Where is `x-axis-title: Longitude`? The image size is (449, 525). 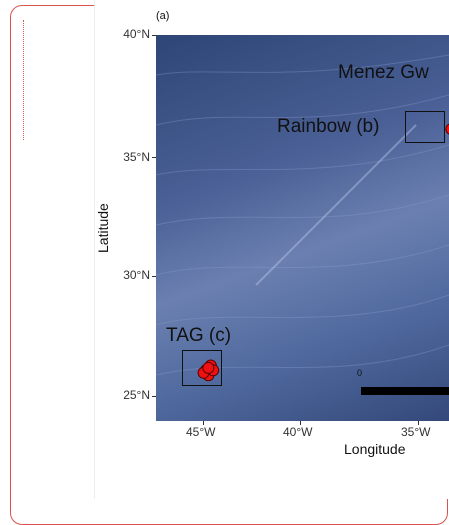
x-axis-title: Longitude is located at coordinates (375, 449).